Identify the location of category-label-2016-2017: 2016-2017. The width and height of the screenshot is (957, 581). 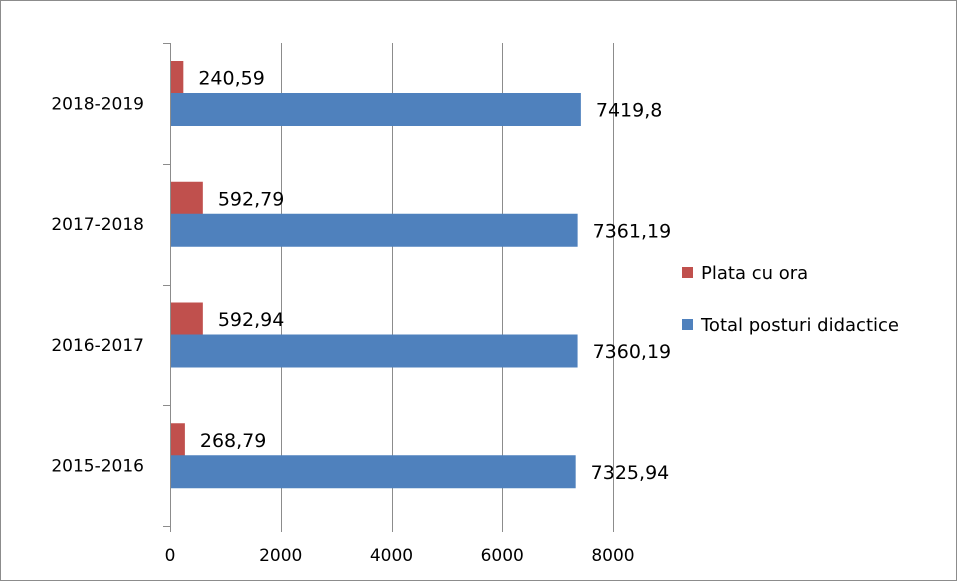
(97, 346).